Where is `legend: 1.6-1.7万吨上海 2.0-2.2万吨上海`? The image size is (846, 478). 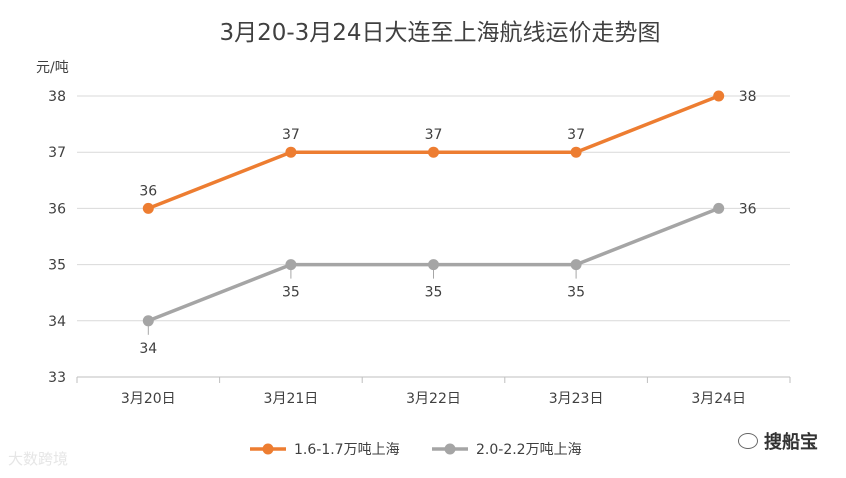 legend: 1.6-1.7万吨上海 2.0-2.2万吨上海 is located at coordinates (416, 450).